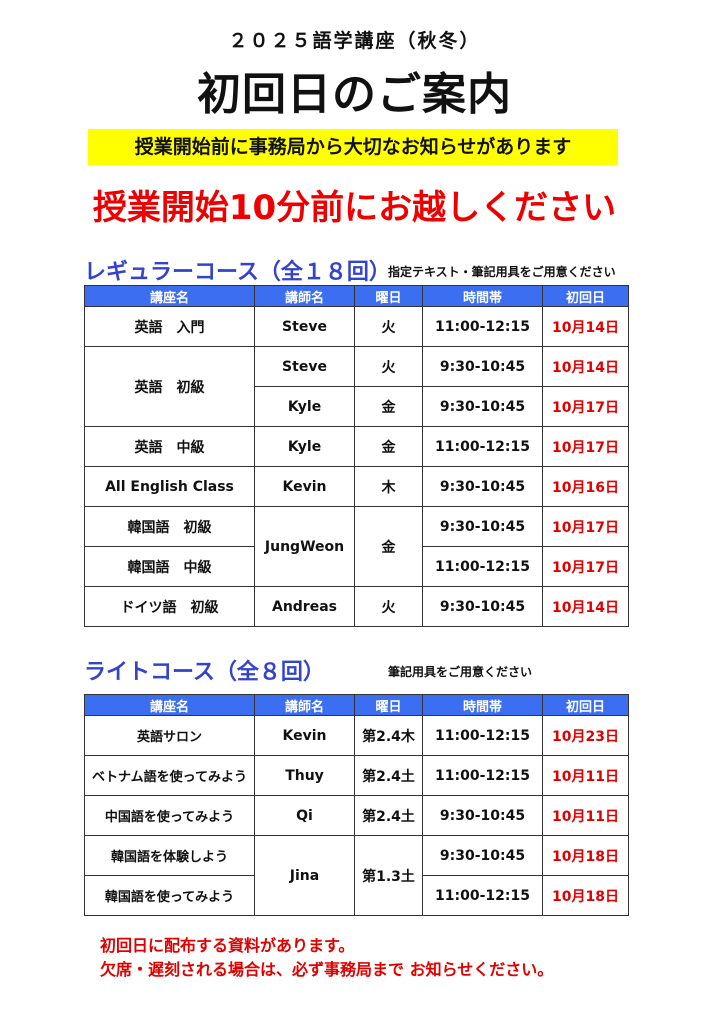  What do you see at coordinates (169, 326) in the screenshot?
I see `cell-course-name: 英語 入門` at bounding box center [169, 326].